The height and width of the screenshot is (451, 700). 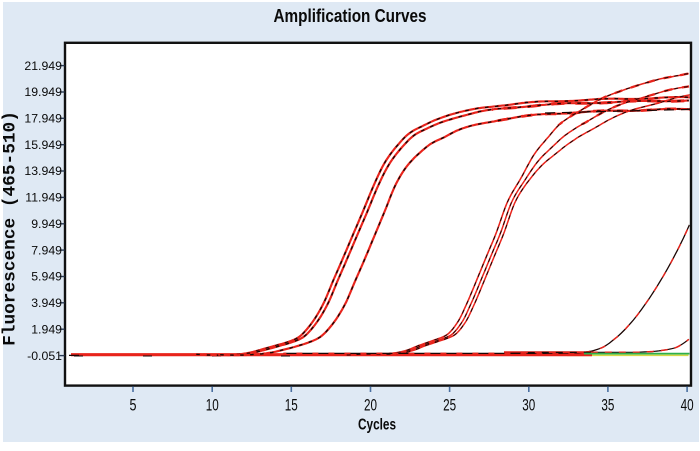 What do you see at coordinates (43, 66) in the screenshot?
I see `svg-text: 21.949` at bounding box center [43, 66].